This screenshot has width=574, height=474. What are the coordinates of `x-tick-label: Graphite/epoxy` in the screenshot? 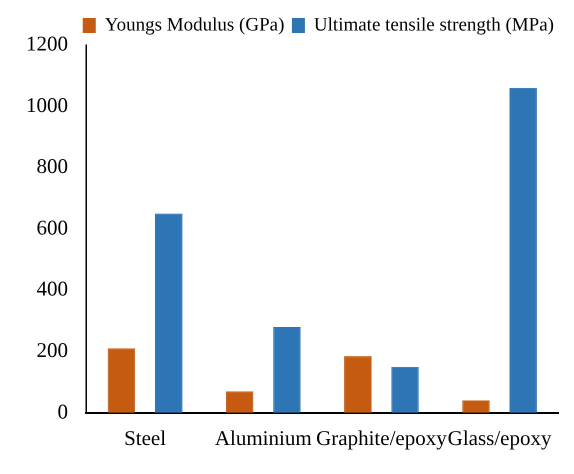 It's located at (382, 438).